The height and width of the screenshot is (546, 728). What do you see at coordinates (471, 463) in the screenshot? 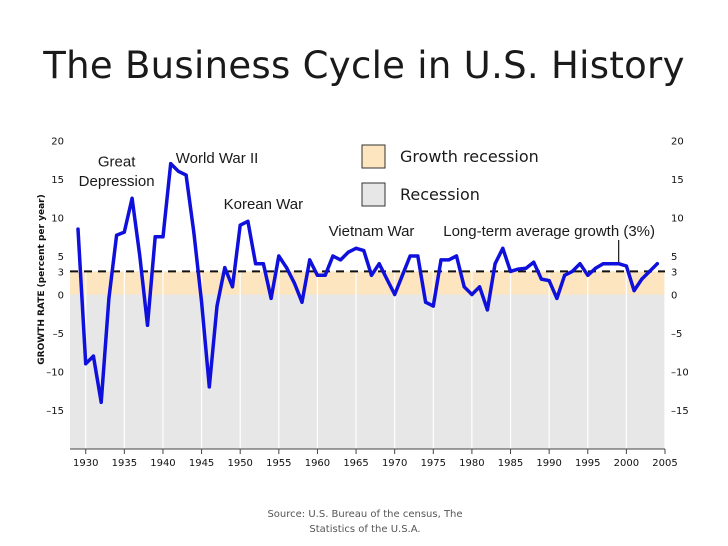
I see `x-tick-label: 1980` at bounding box center [471, 463].